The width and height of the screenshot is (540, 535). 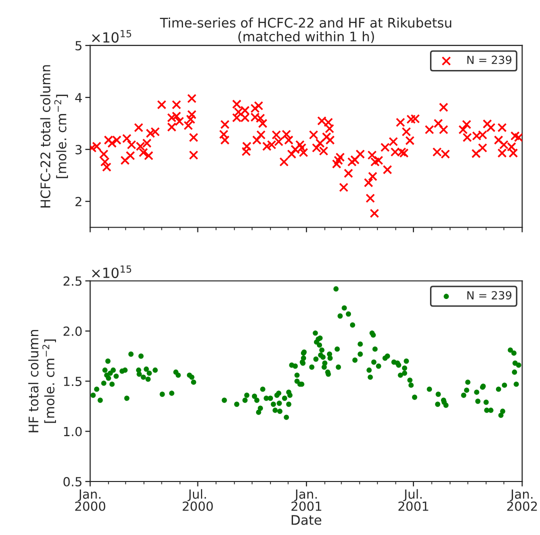 I want to click on x-tick-label: Jul. 2000, so click(x=197, y=500).